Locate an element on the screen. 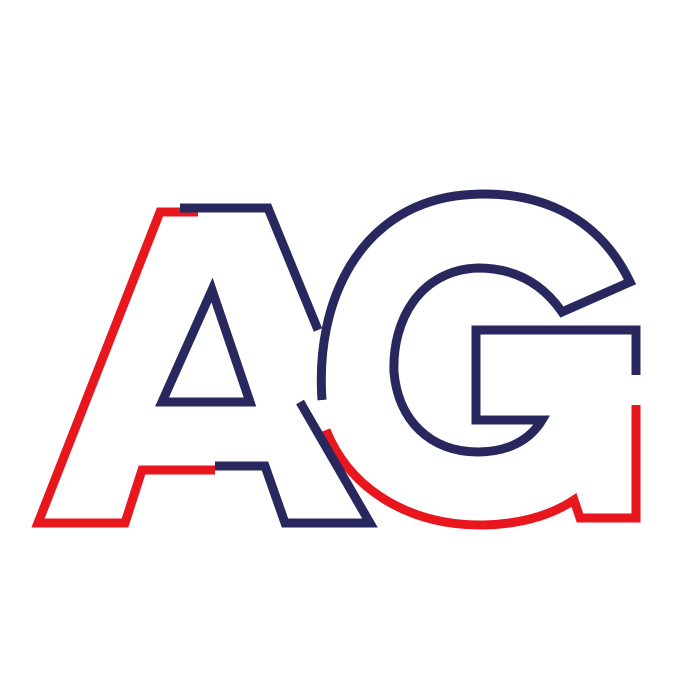 This screenshot has height=681, width=681. letter-a-counter is located at coordinates (206, 342).